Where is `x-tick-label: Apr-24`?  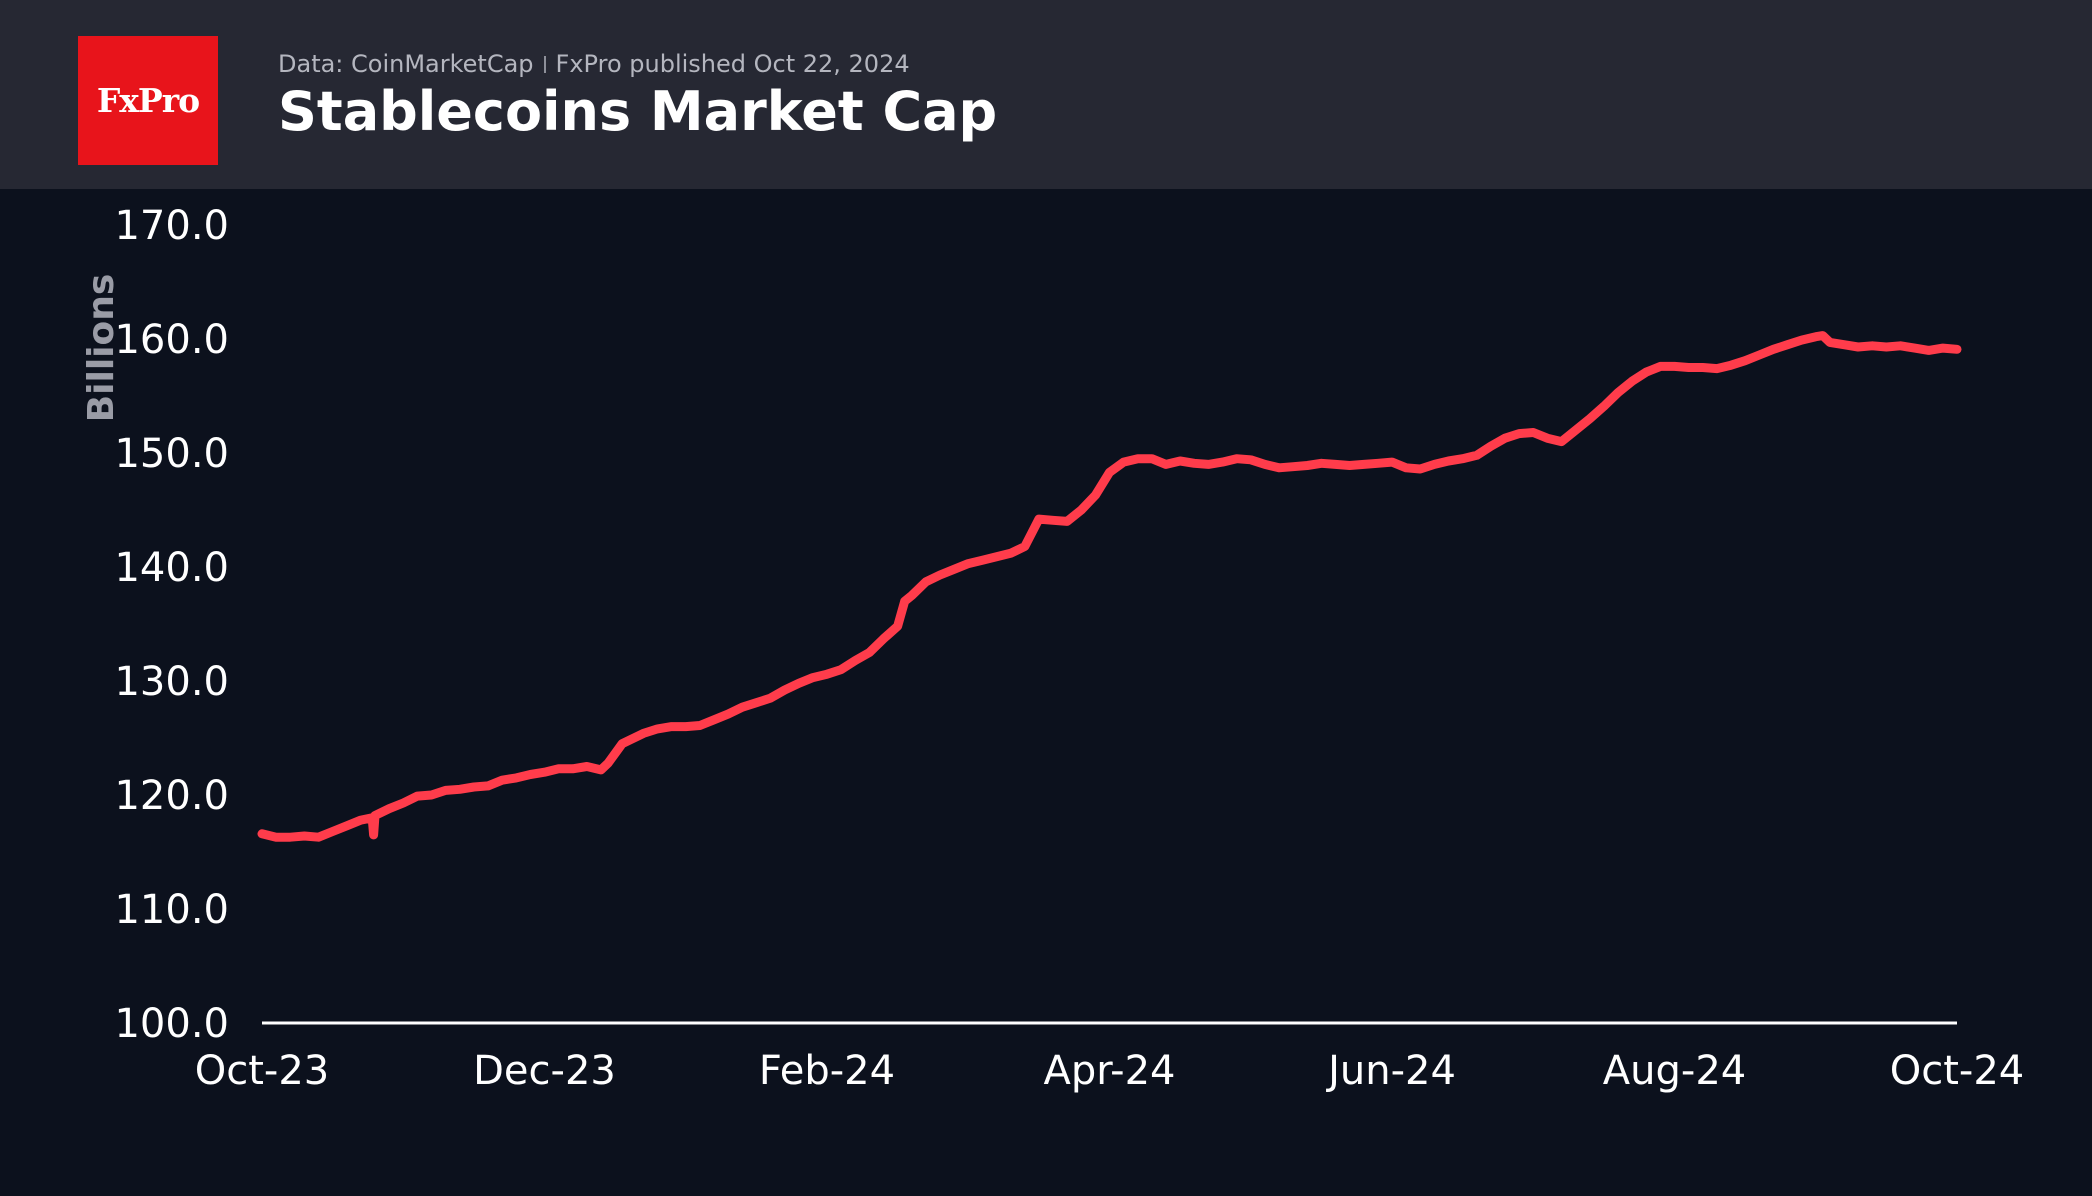
x-tick-label: Apr-24 is located at coordinates (1110, 1071).